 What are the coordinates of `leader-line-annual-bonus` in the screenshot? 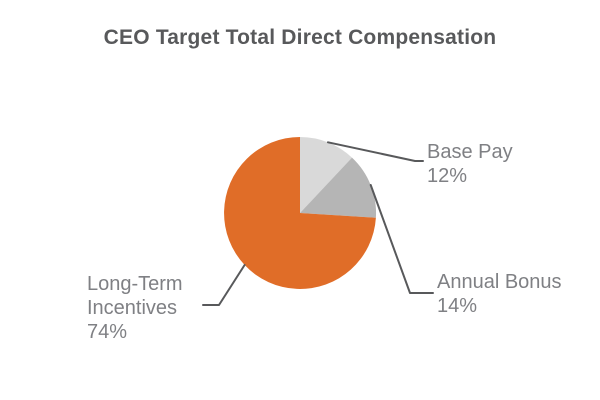 It's located at (401, 239).